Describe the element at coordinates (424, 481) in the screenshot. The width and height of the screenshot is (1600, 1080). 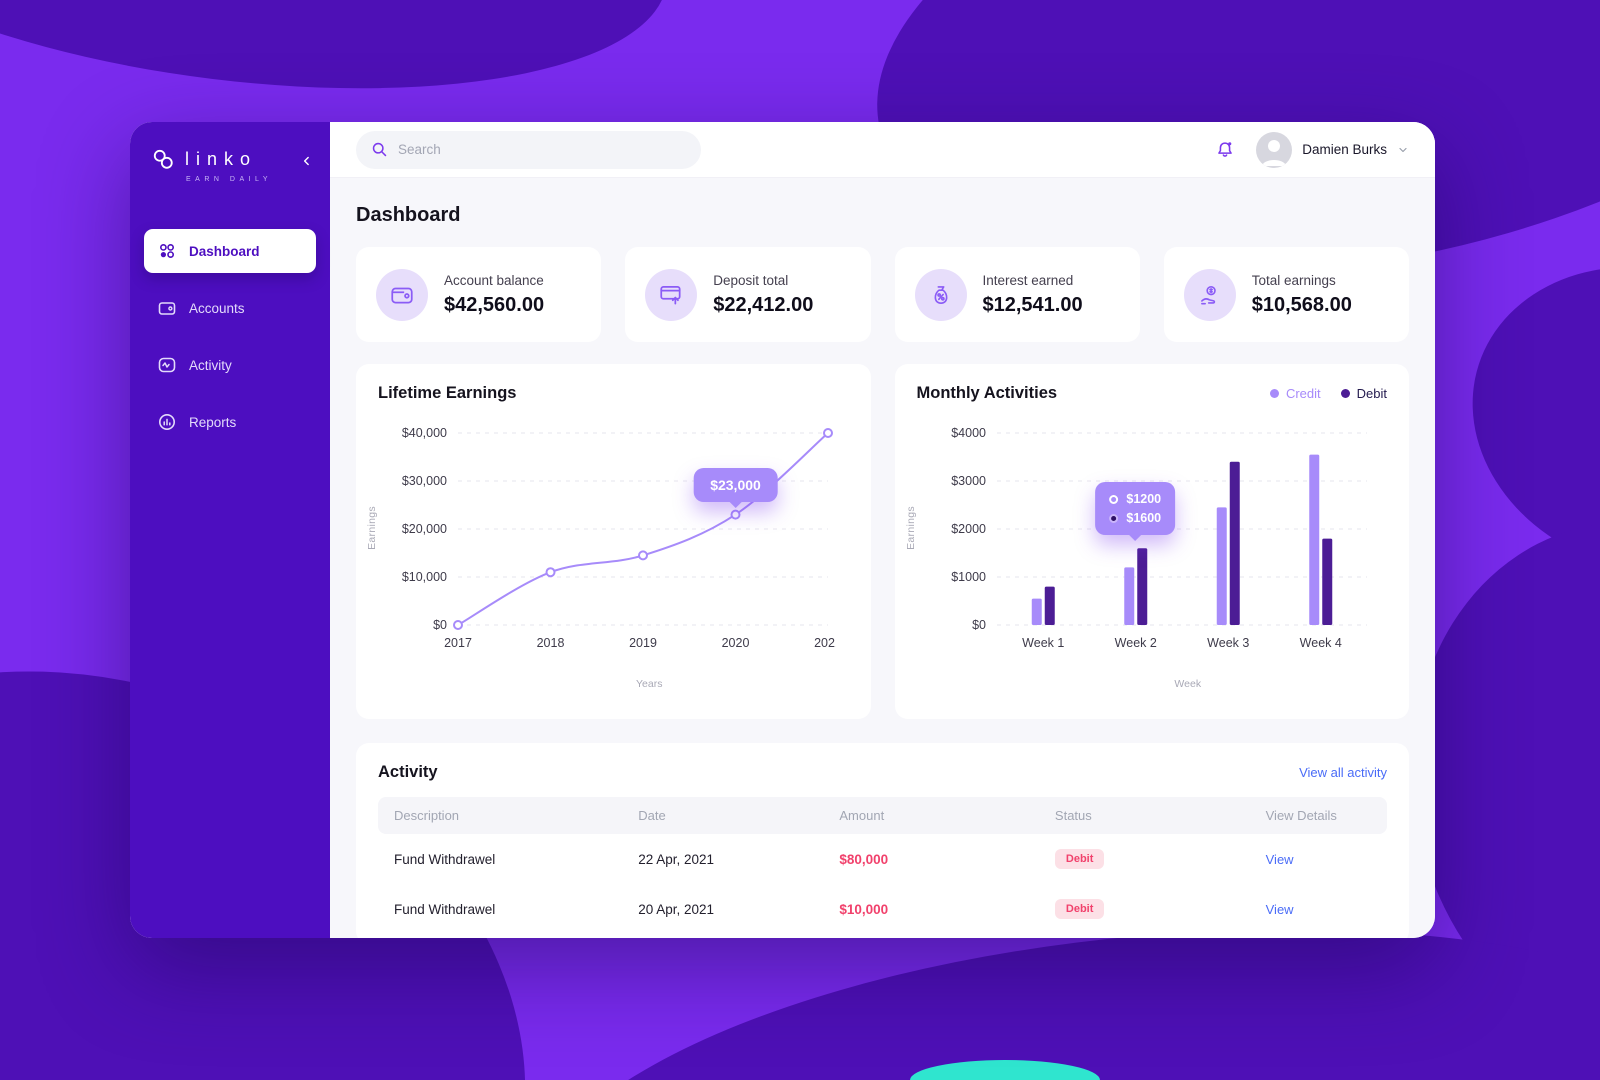
I see `svg-text: $30,000` at that location.